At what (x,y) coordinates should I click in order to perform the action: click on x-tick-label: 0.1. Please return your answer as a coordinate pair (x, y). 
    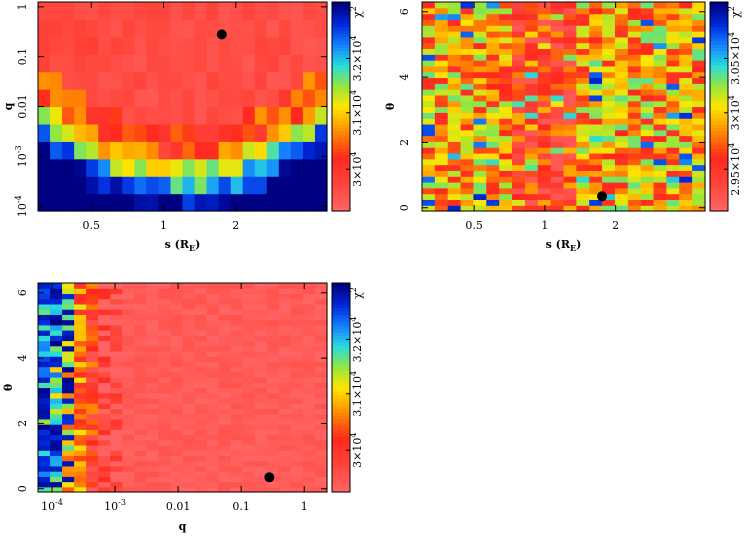
    Looking at the image, I should click on (241, 506).